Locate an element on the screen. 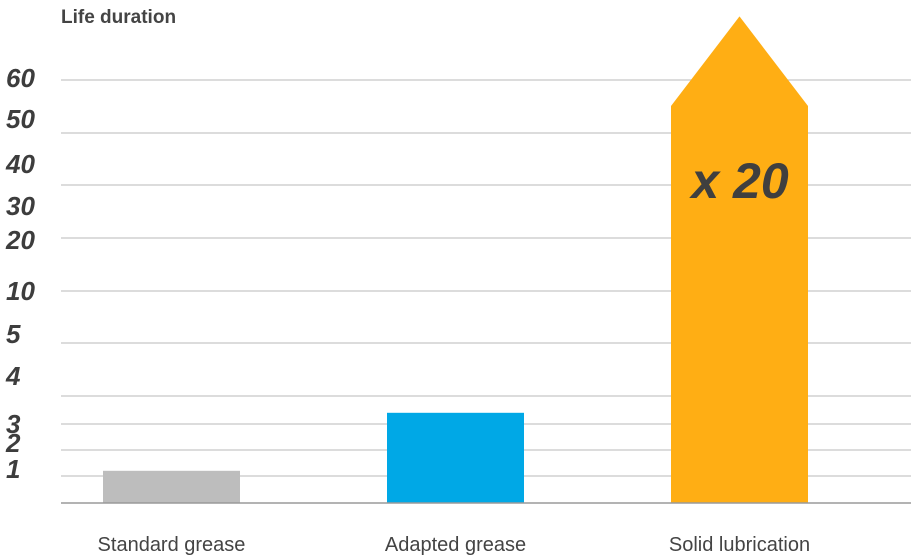 The image size is (911, 556). y-tick-50: 50 is located at coordinates (20, 119).